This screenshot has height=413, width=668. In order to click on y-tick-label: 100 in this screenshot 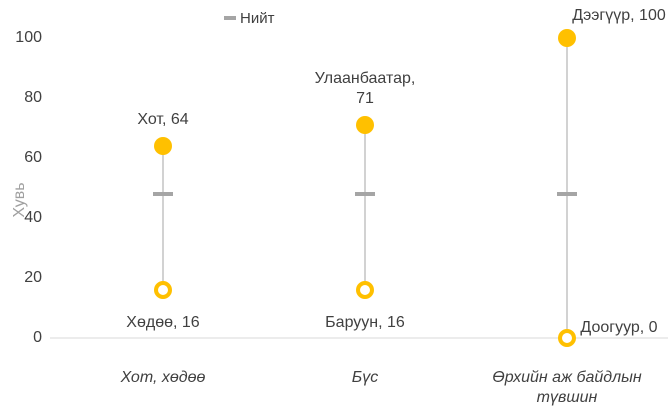, I will do `click(28, 37)`.